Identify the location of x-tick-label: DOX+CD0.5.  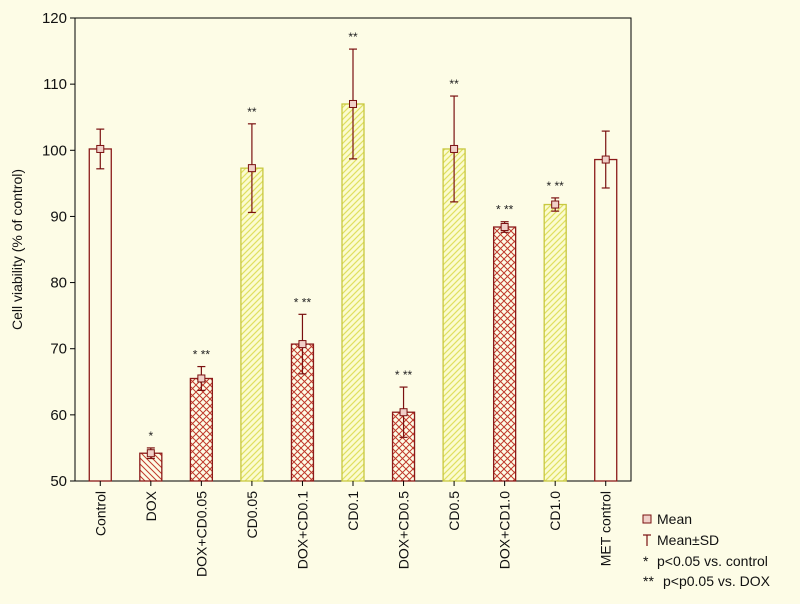
(404, 530).